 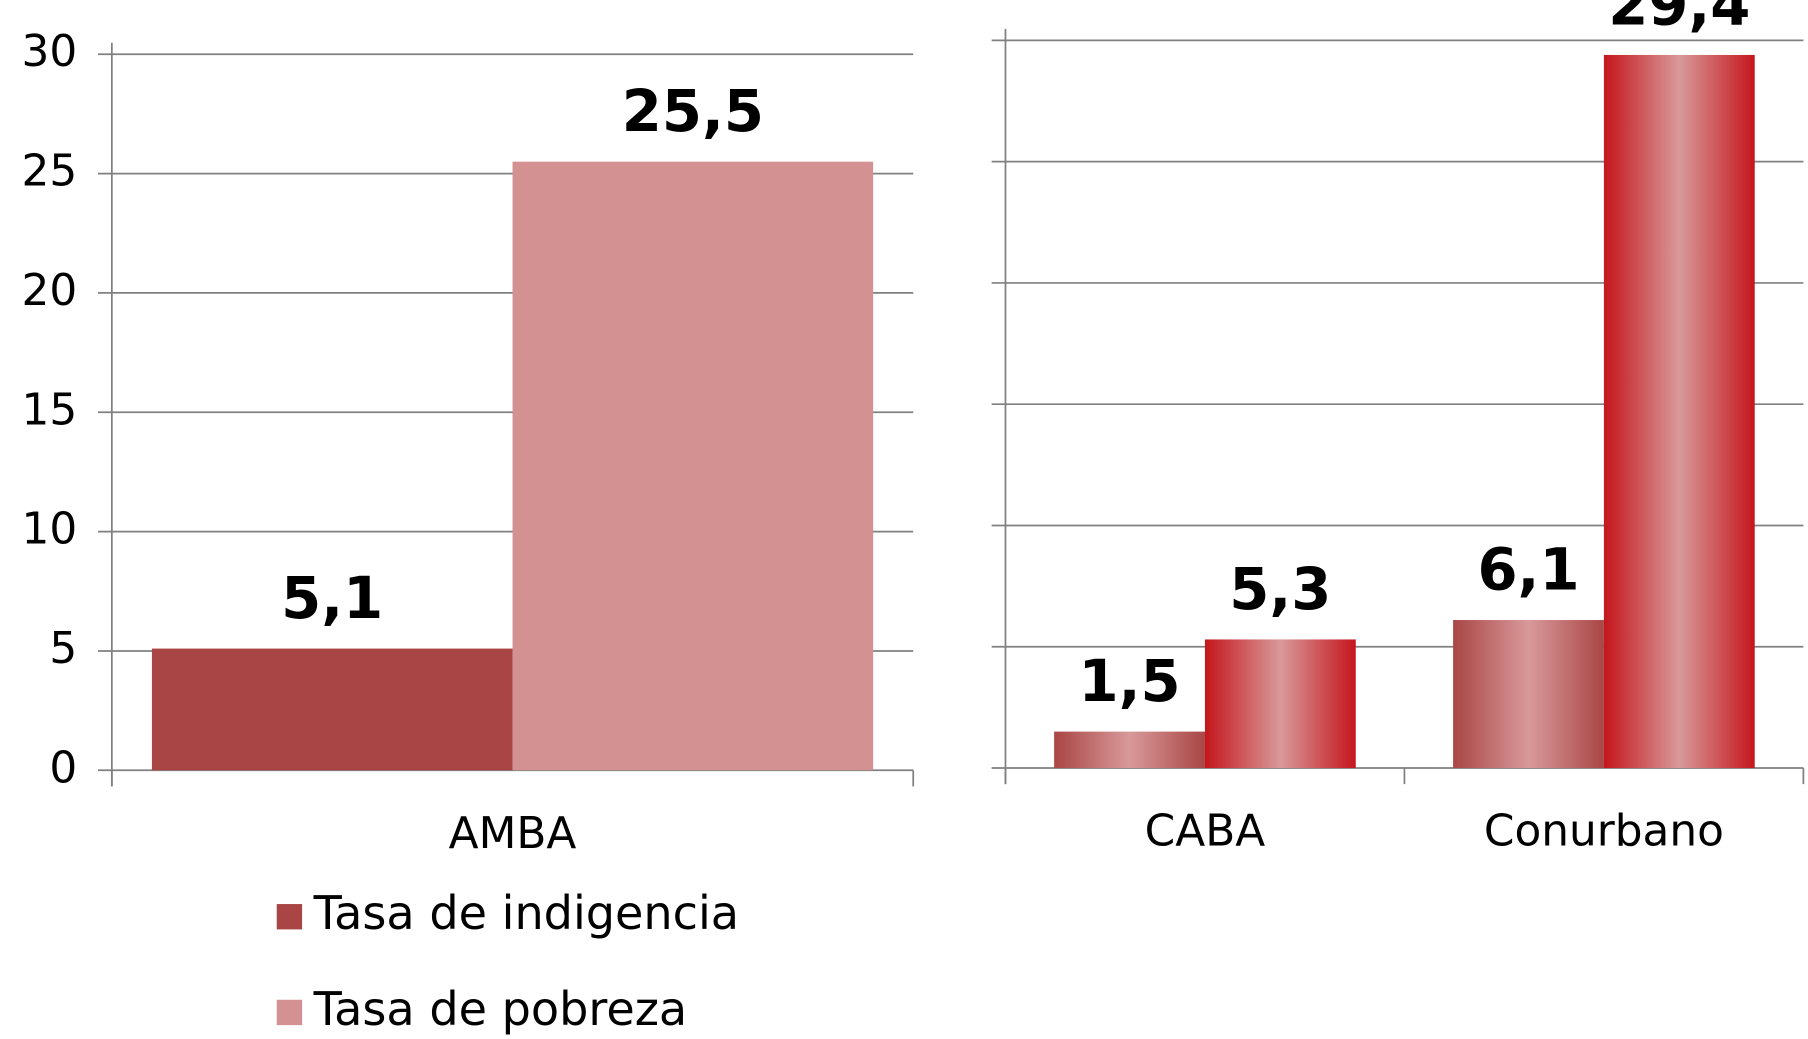 What do you see at coordinates (693, 111) in the screenshot?
I see `value-label: 25,5` at bounding box center [693, 111].